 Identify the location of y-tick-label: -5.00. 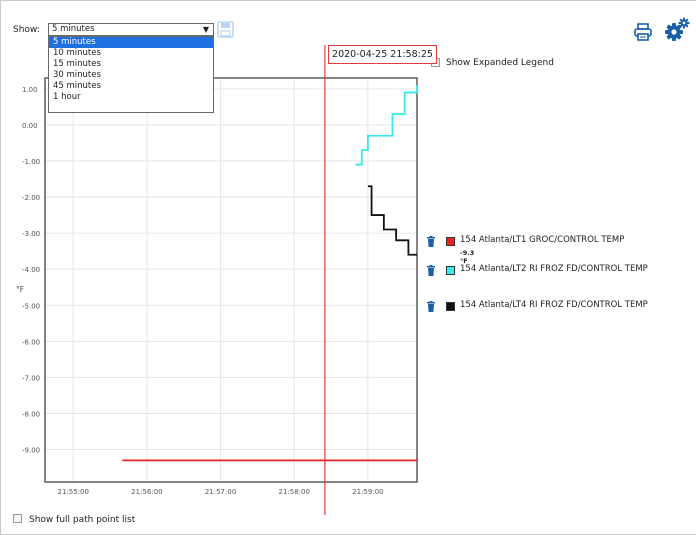
(31, 306).